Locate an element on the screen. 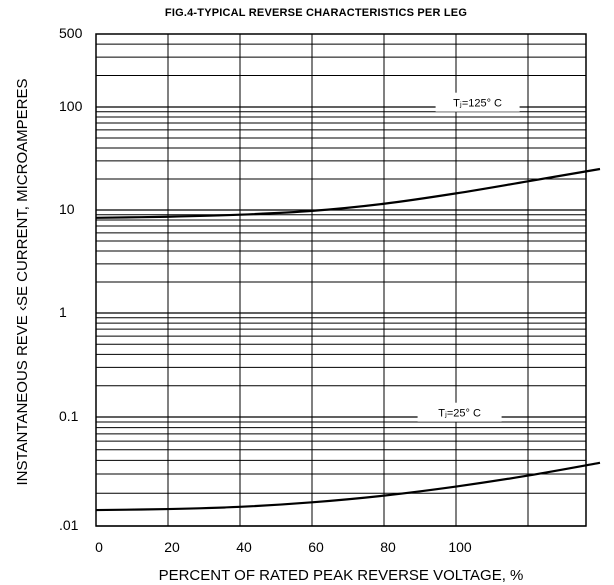 Image resolution: width=614 pixels, height=585 pixels. x-tick-label: 60 is located at coordinates (316, 547).